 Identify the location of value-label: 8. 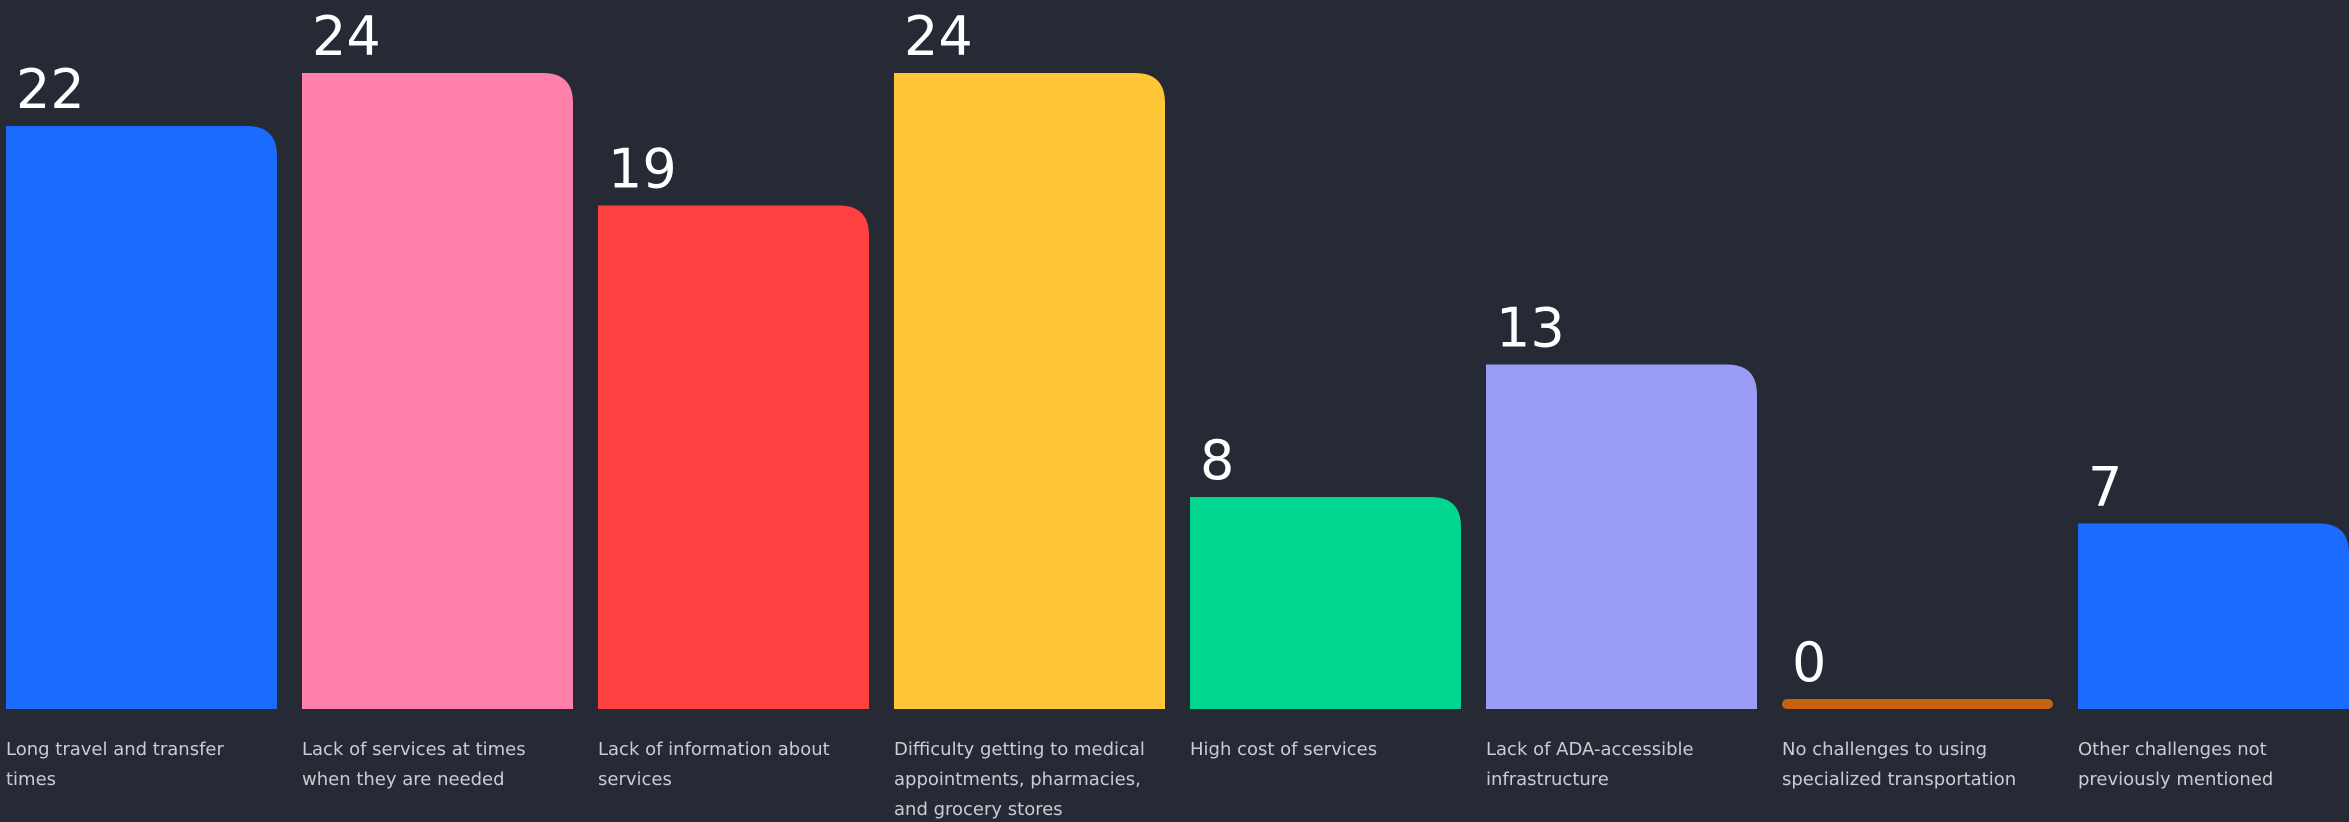
(1217, 460).